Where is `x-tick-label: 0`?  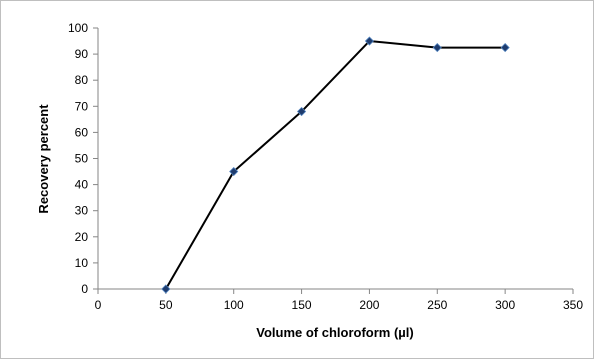 x-tick-label: 0 is located at coordinates (98, 305).